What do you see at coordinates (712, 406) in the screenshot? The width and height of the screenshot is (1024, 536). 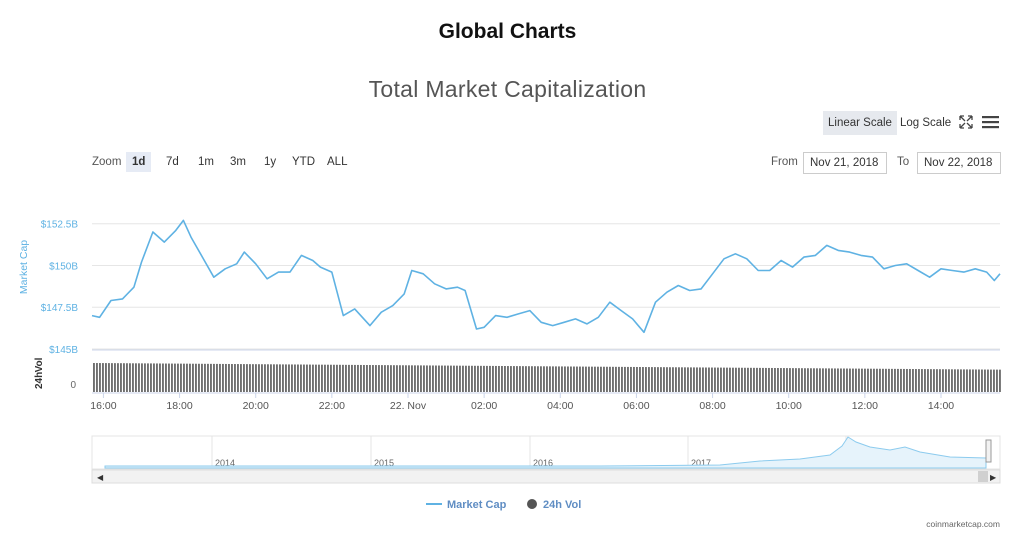 I see `x-tick-label: 08:00` at bounding box center [712, 406].